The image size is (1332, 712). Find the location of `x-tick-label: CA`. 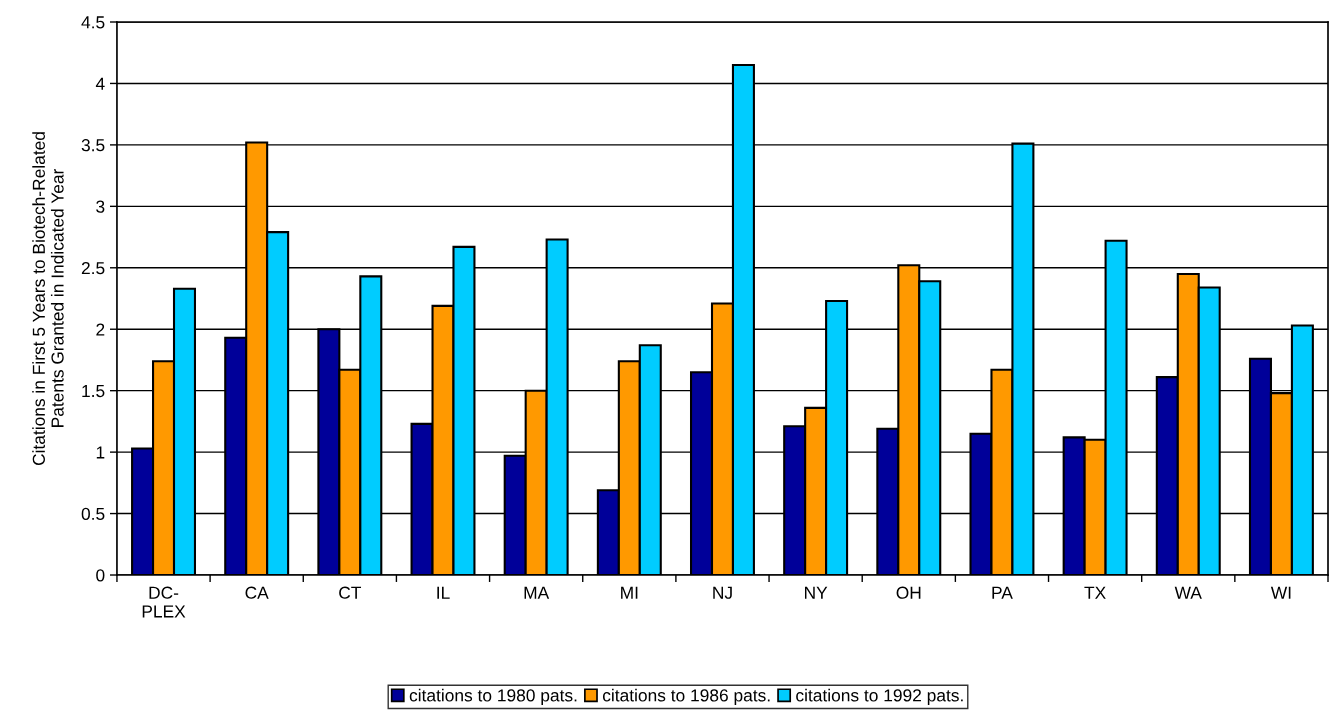

x-tick-label: CA is located at coordinates (257, 592).